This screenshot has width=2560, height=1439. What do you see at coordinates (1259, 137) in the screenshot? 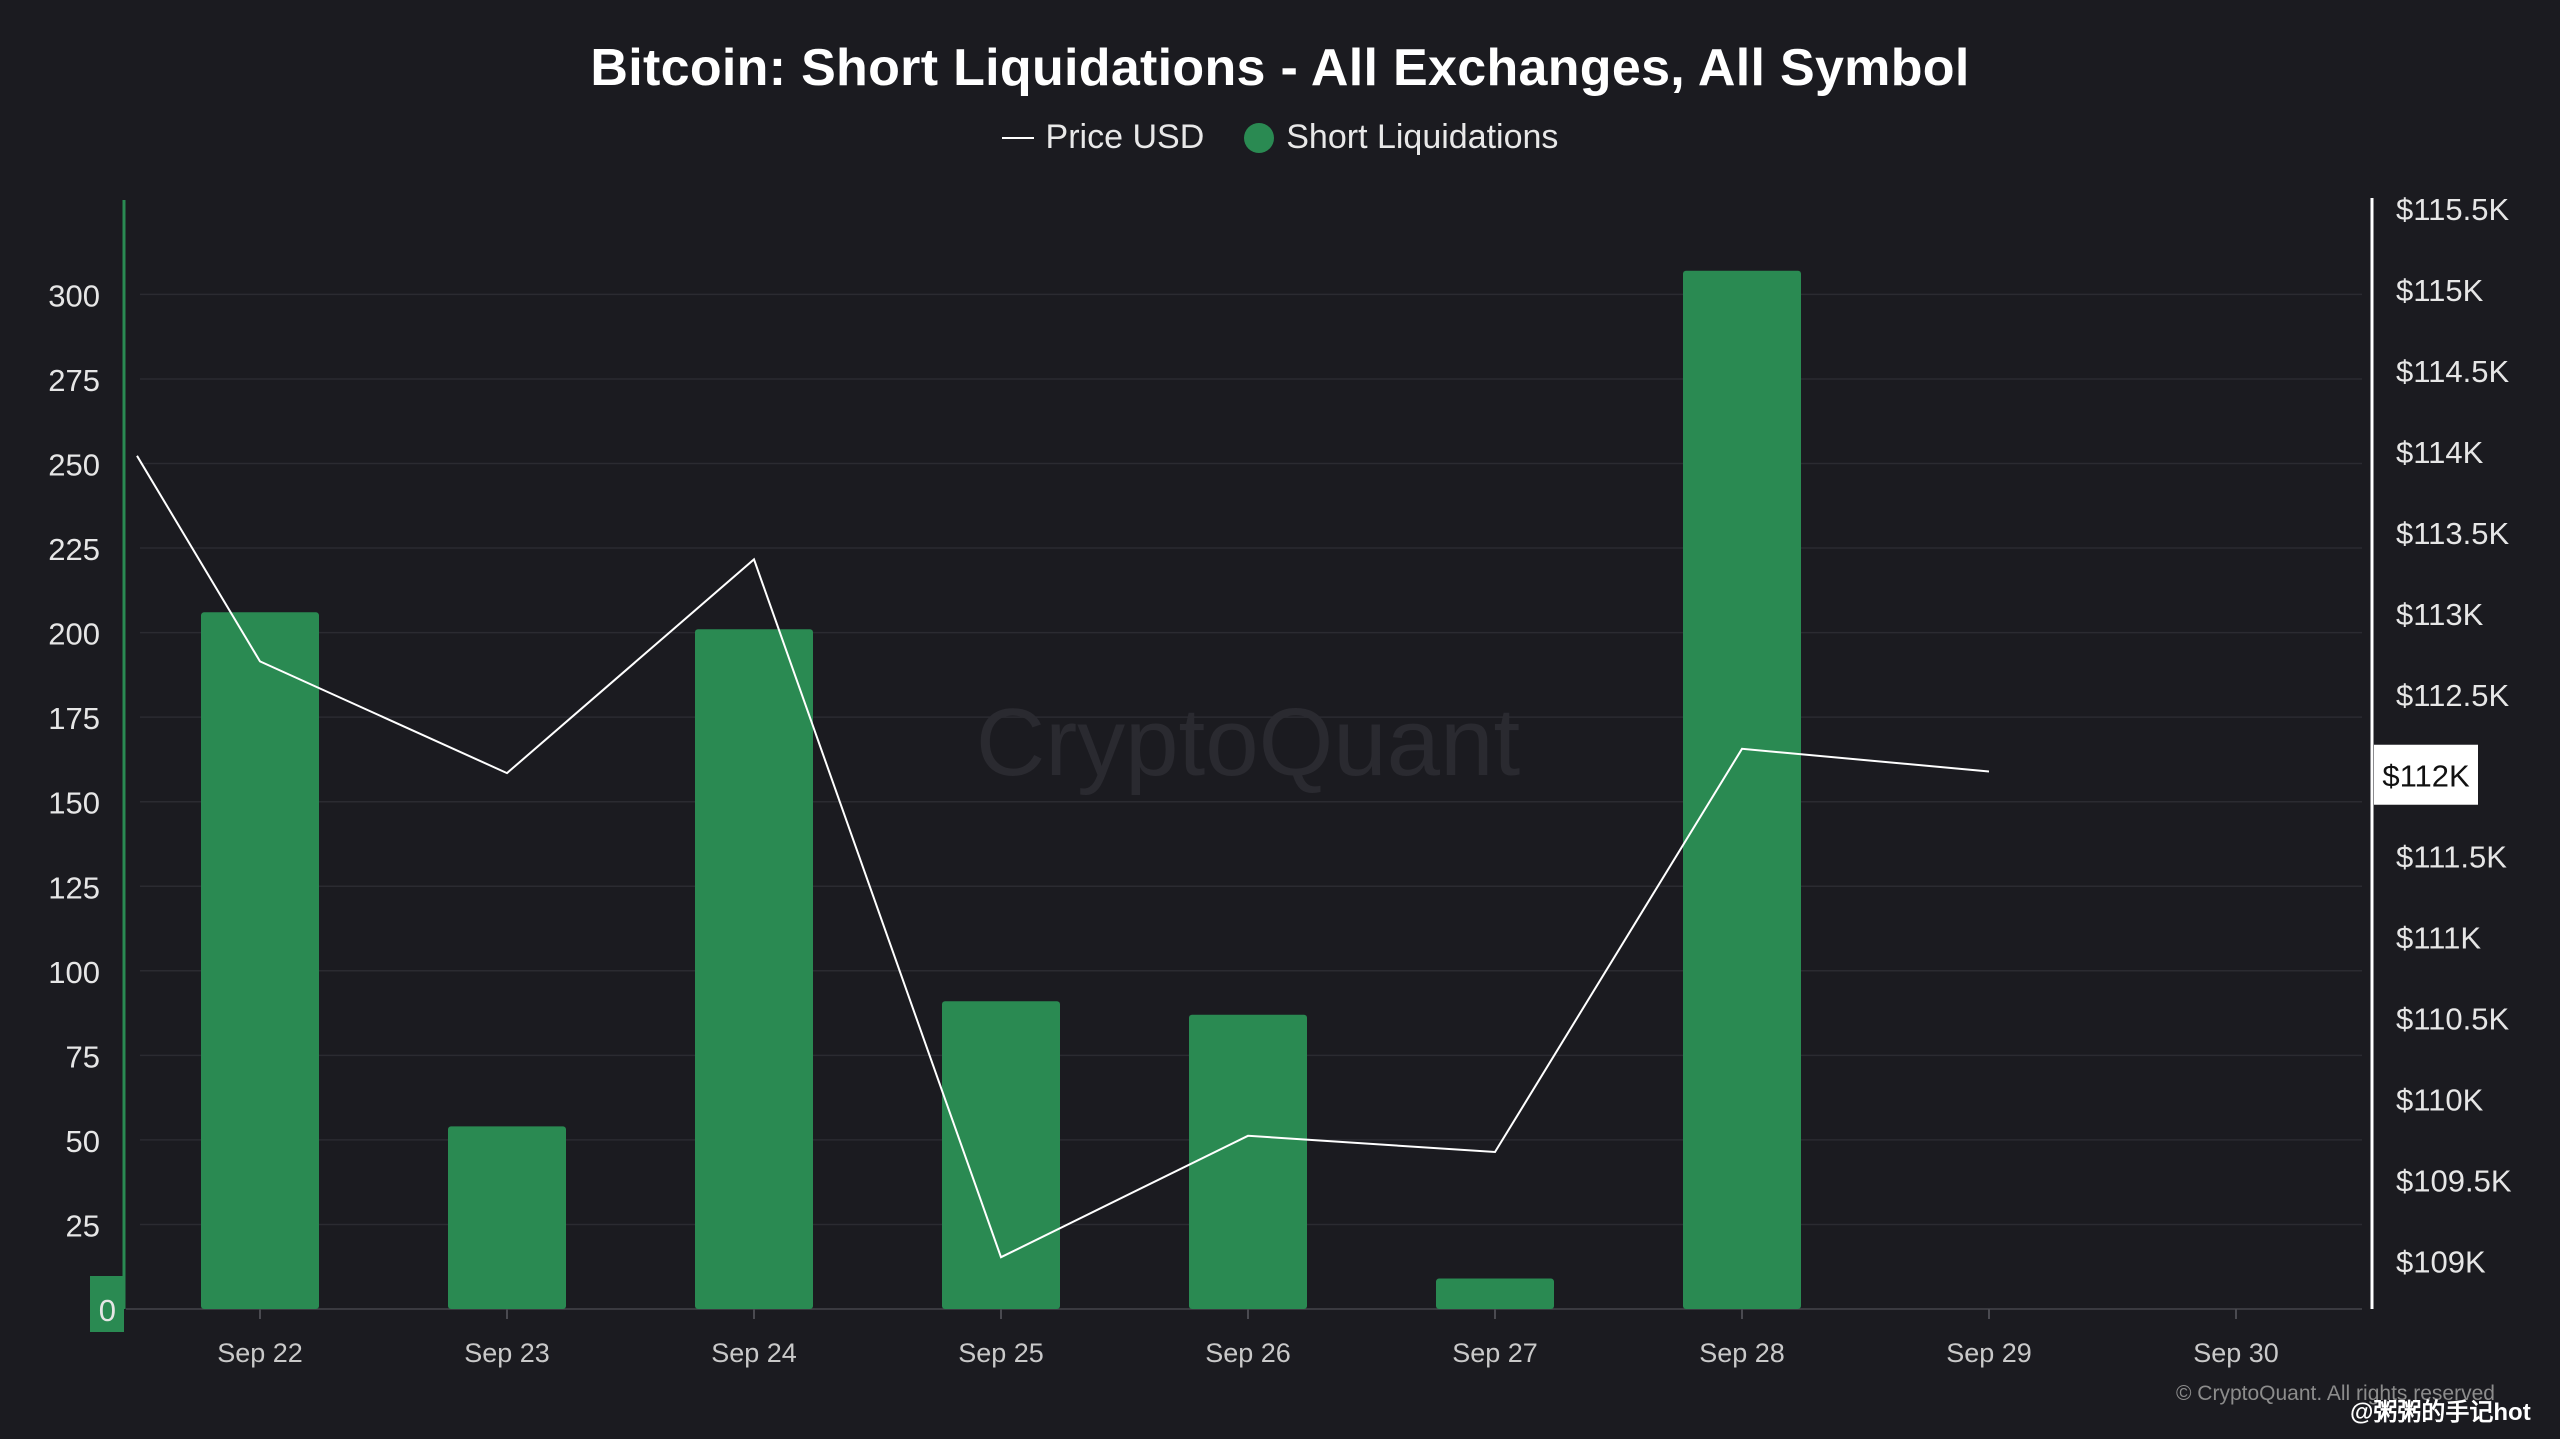
I see `legend-dot-swatch` at bounding box center [1259, 137].